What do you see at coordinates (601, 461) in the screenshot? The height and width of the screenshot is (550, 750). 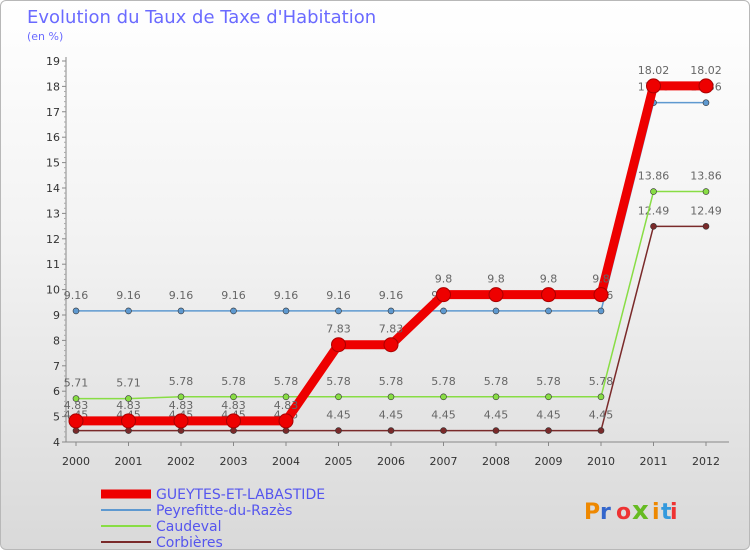 I see `x-tick-label: 2010` at bounding box center [601, 461].